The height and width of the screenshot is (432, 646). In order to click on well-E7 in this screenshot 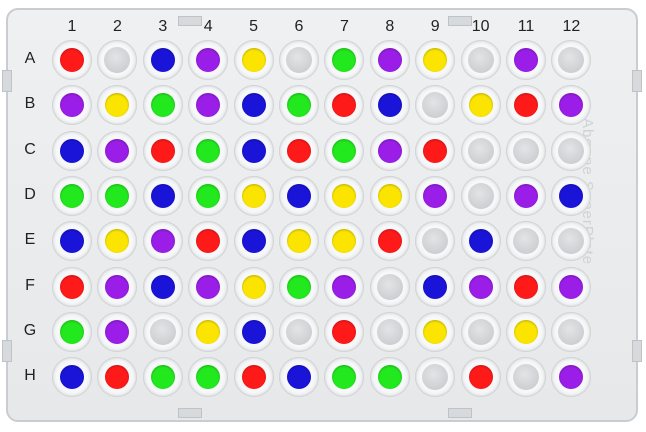, I will do `click(344, 241)`.